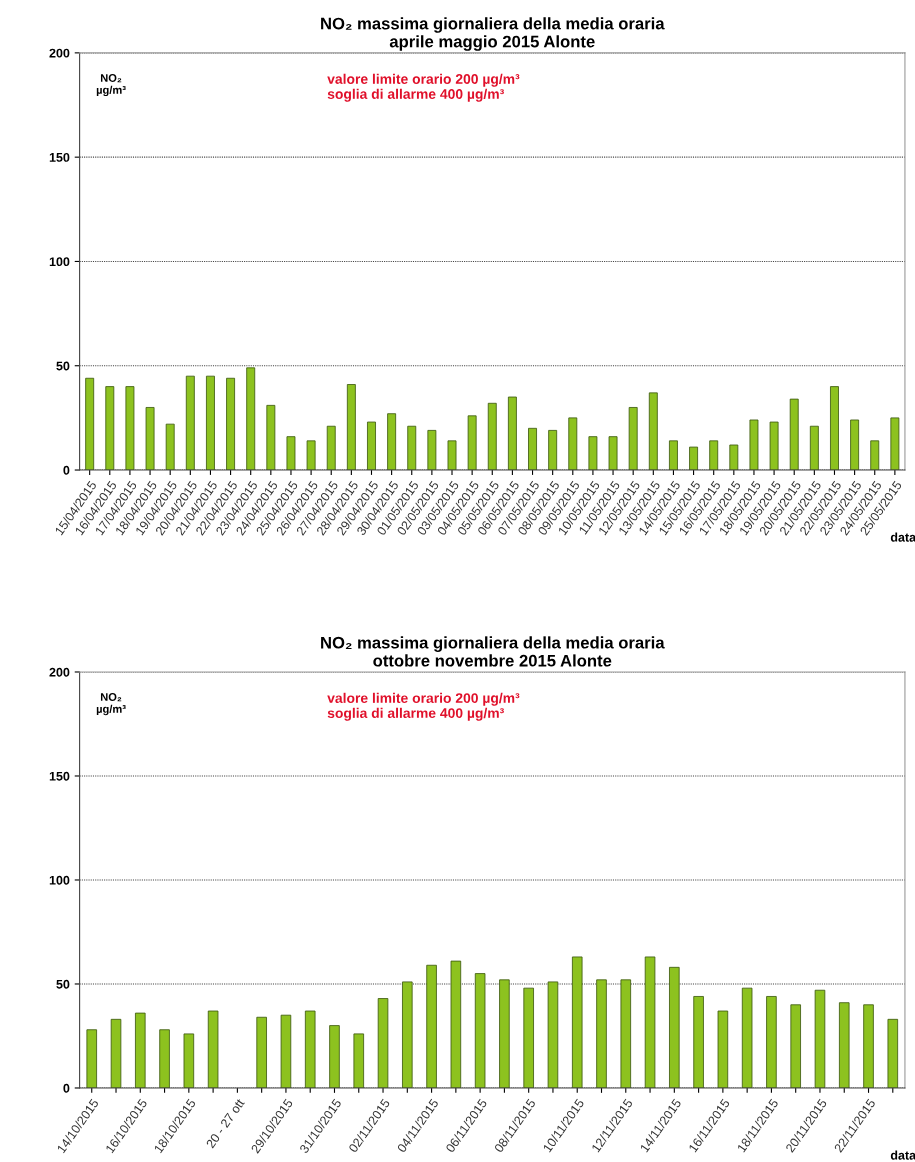 This screenshot has width=915, height=1162. I want to click on chart-title: NO₂ massima giornaliera della media oraria ottobre novembre 2015 Alonte, so click(493, 651).